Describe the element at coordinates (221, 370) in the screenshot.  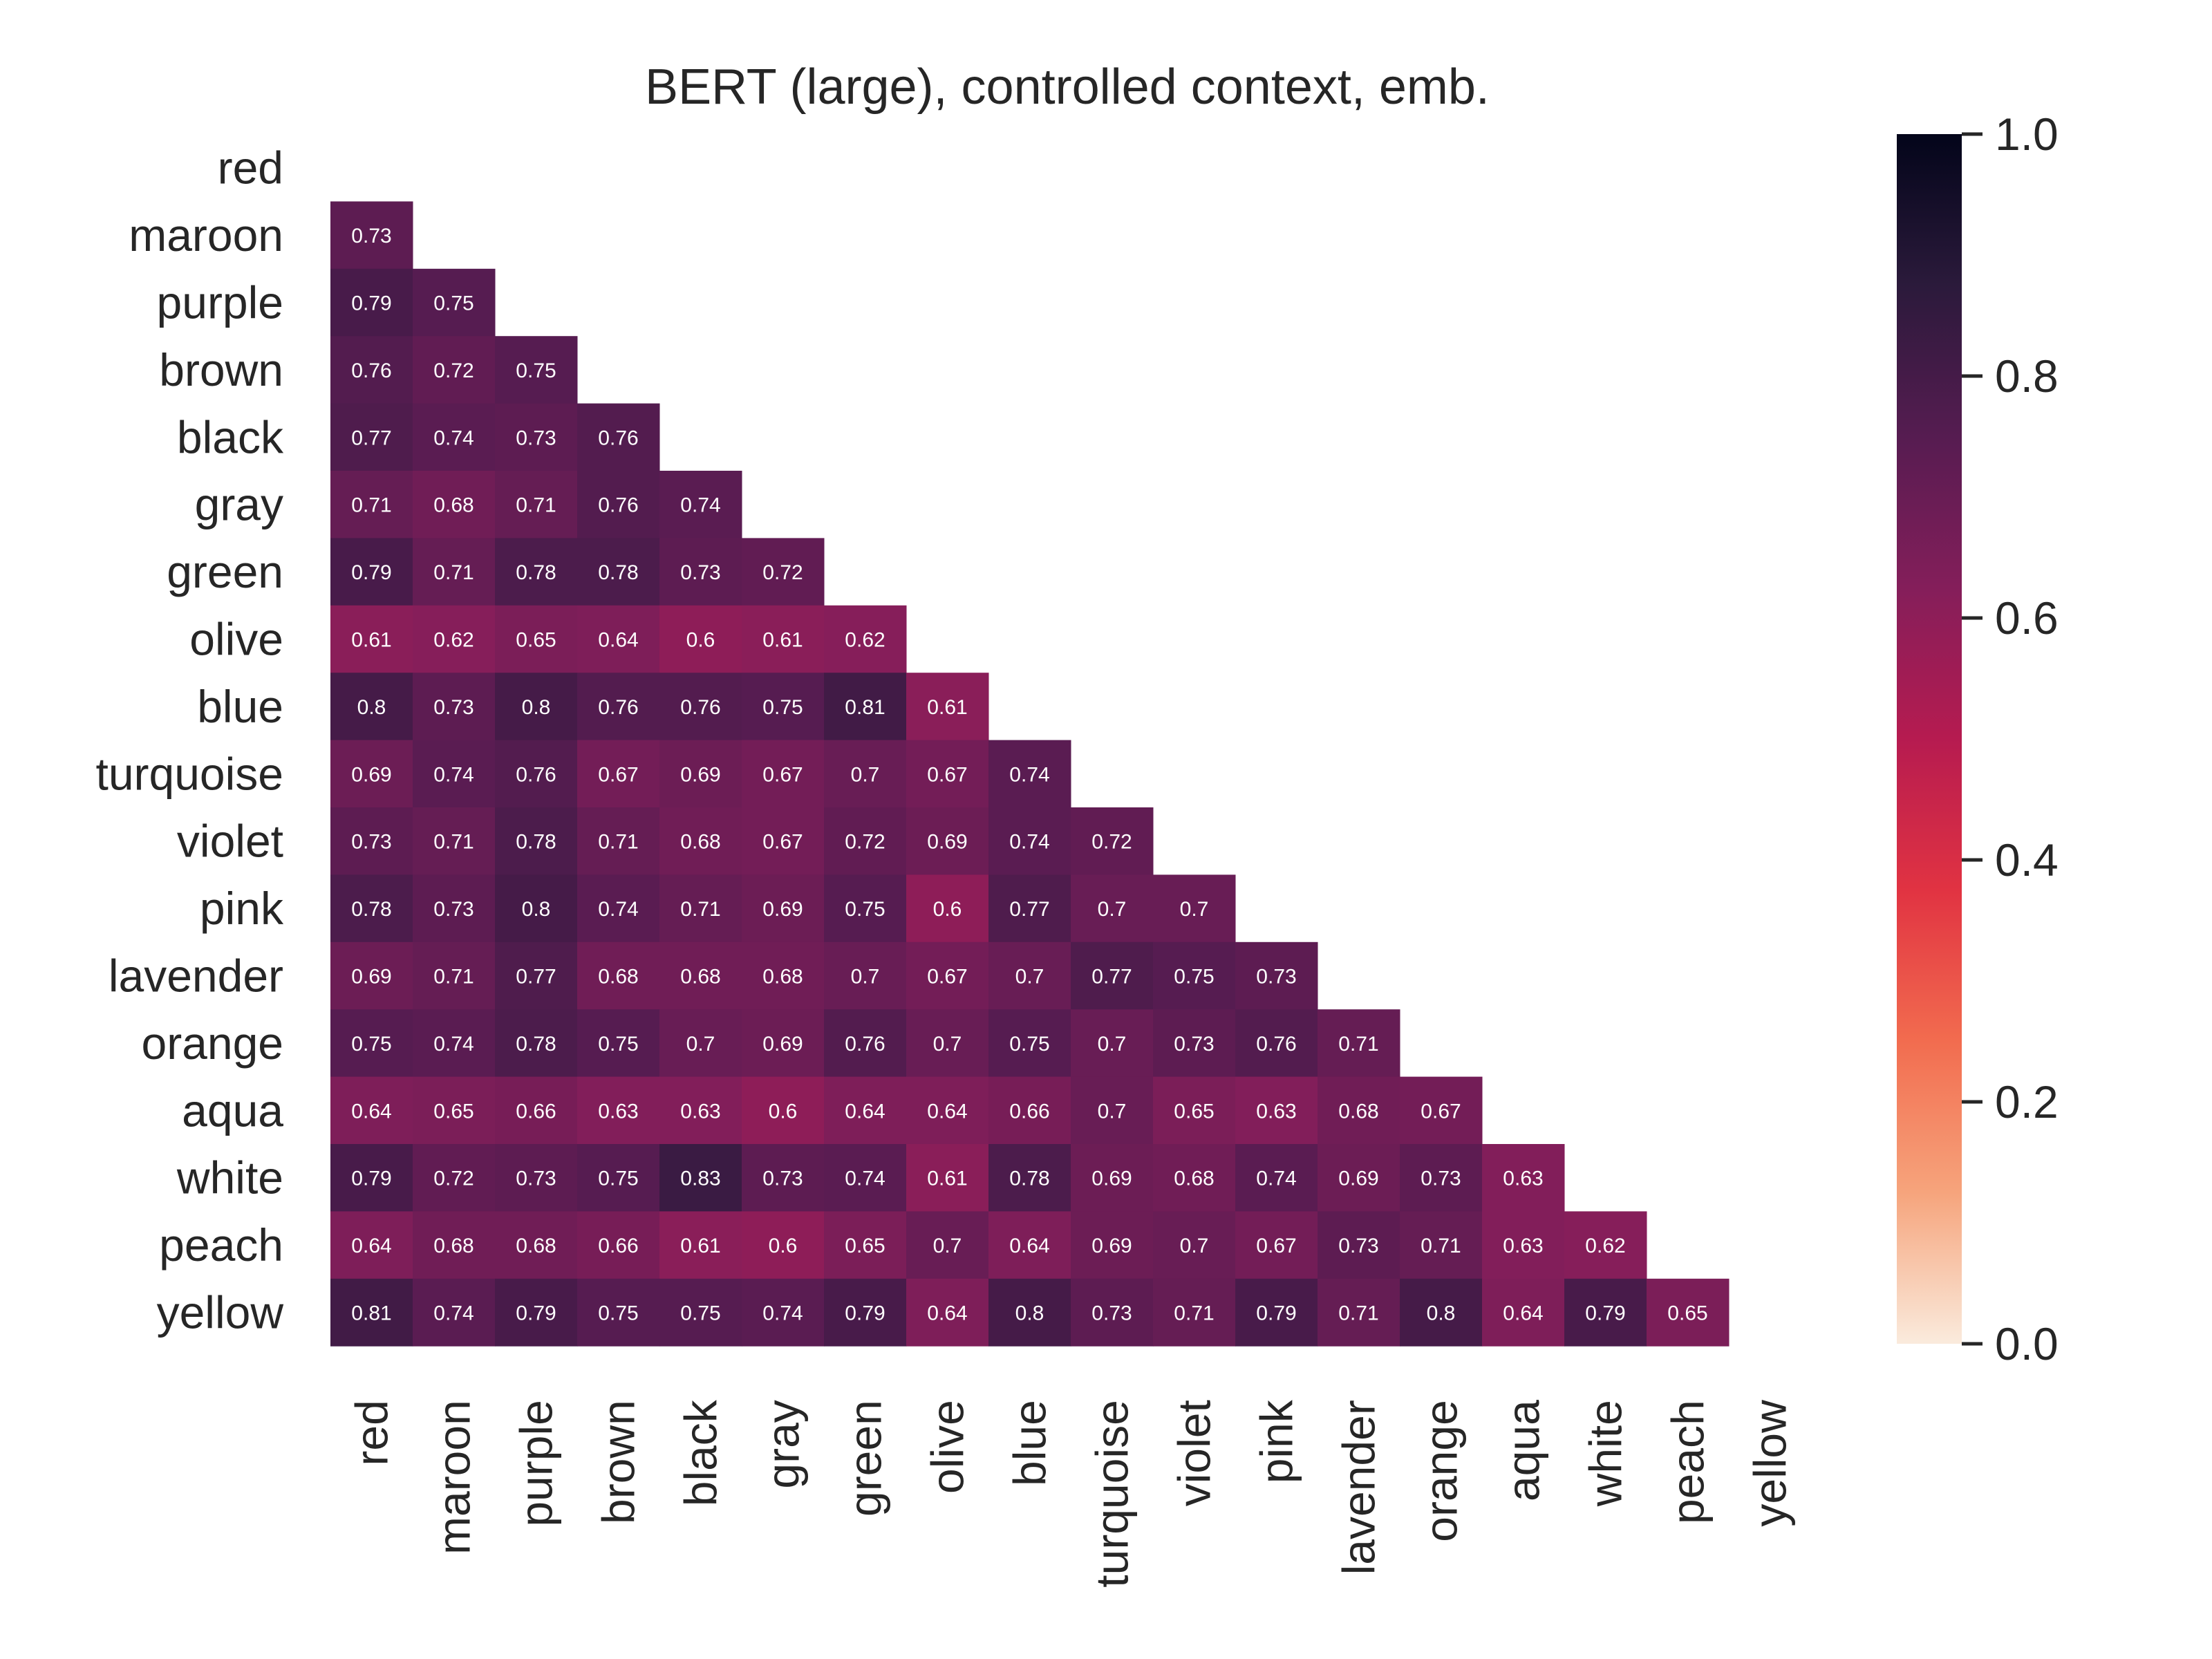
I see `y-tick-label-brown: brown` at that location.